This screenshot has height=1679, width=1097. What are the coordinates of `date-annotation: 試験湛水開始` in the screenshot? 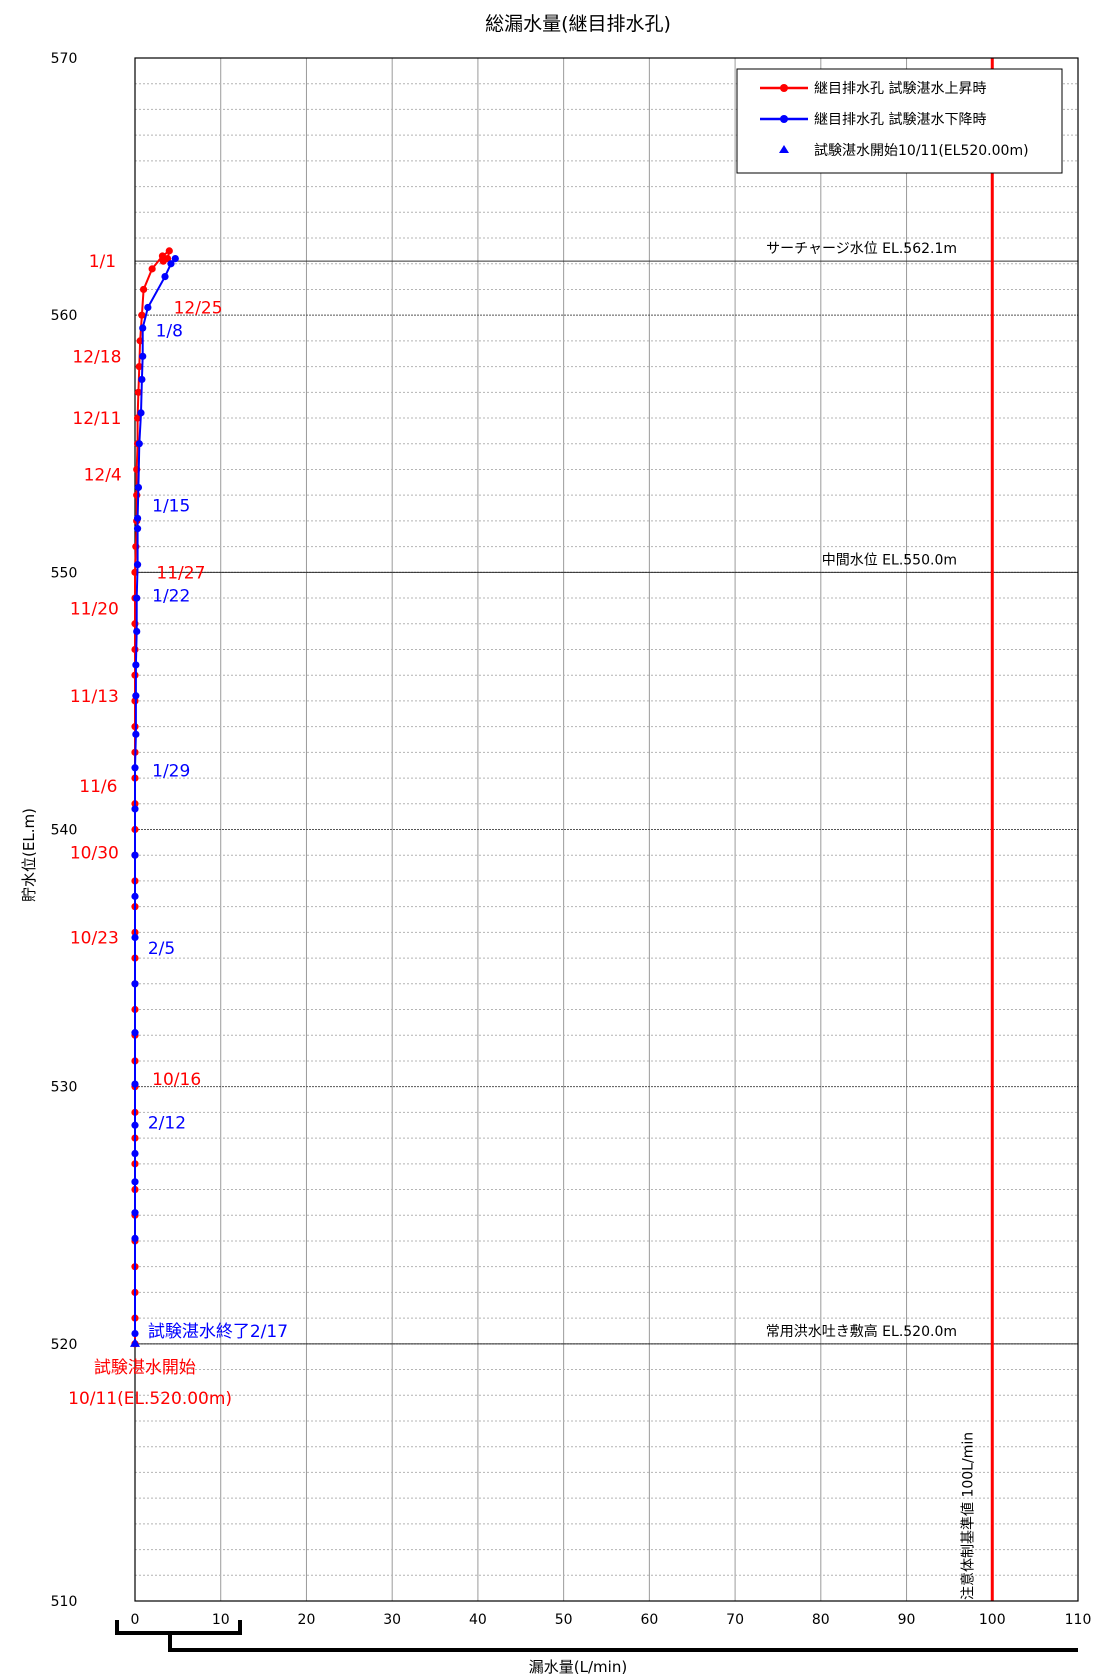 It's located at (145, 1368).